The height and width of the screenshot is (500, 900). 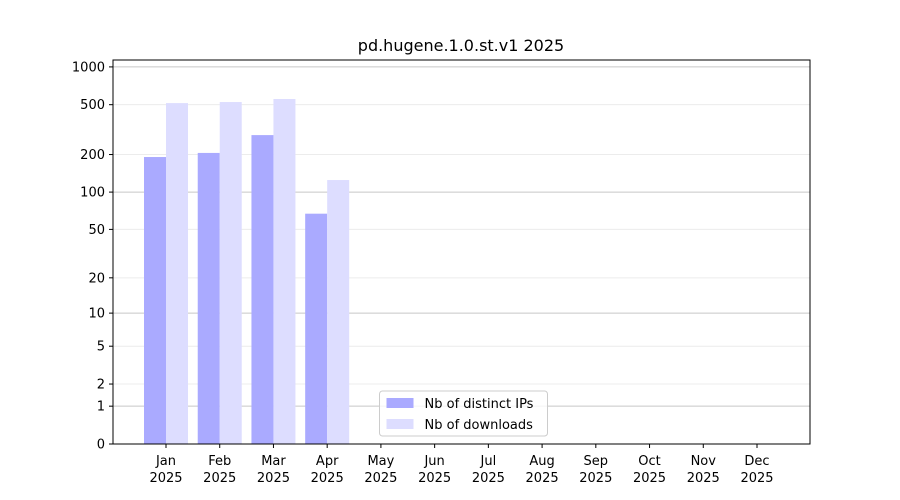 What do you see at coordinates (165, 470) in the screenshot?
I see `x-tick-label: Jan 2025` at bounding box center [165, 470].